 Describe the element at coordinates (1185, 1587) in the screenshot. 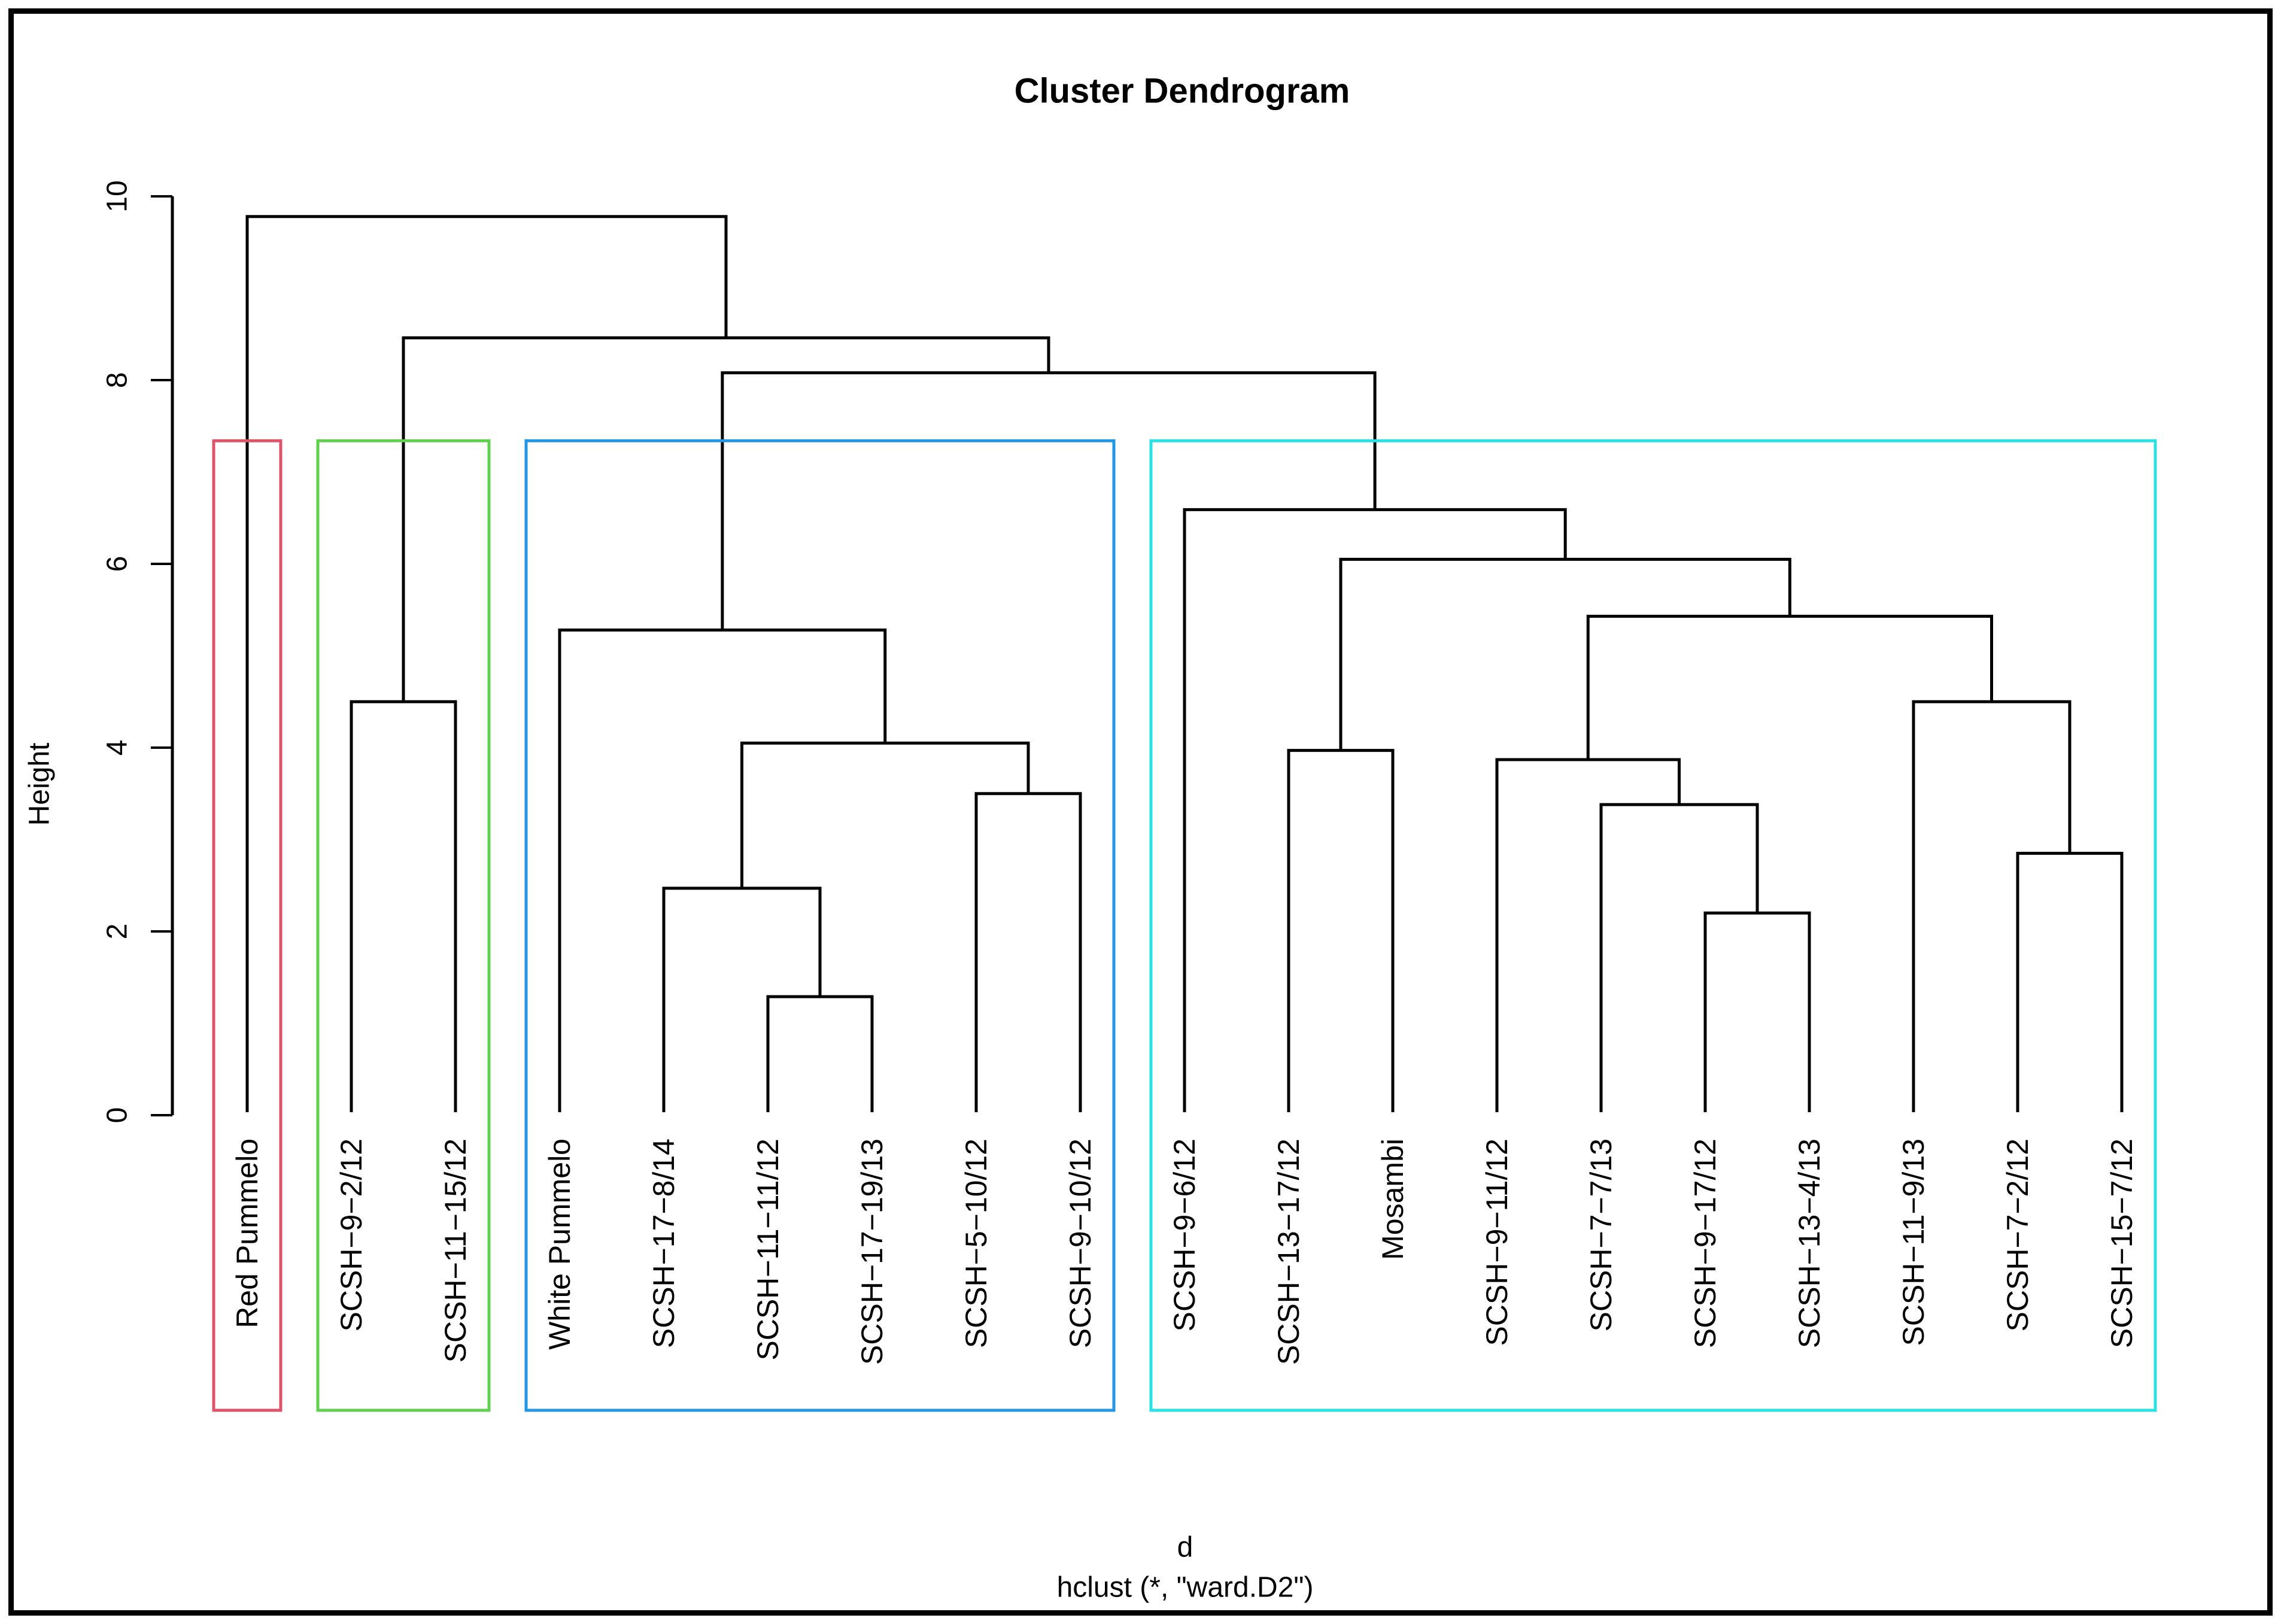

I see `x-axis-caption-method: hclust (*, "ward.D2")` at that location.